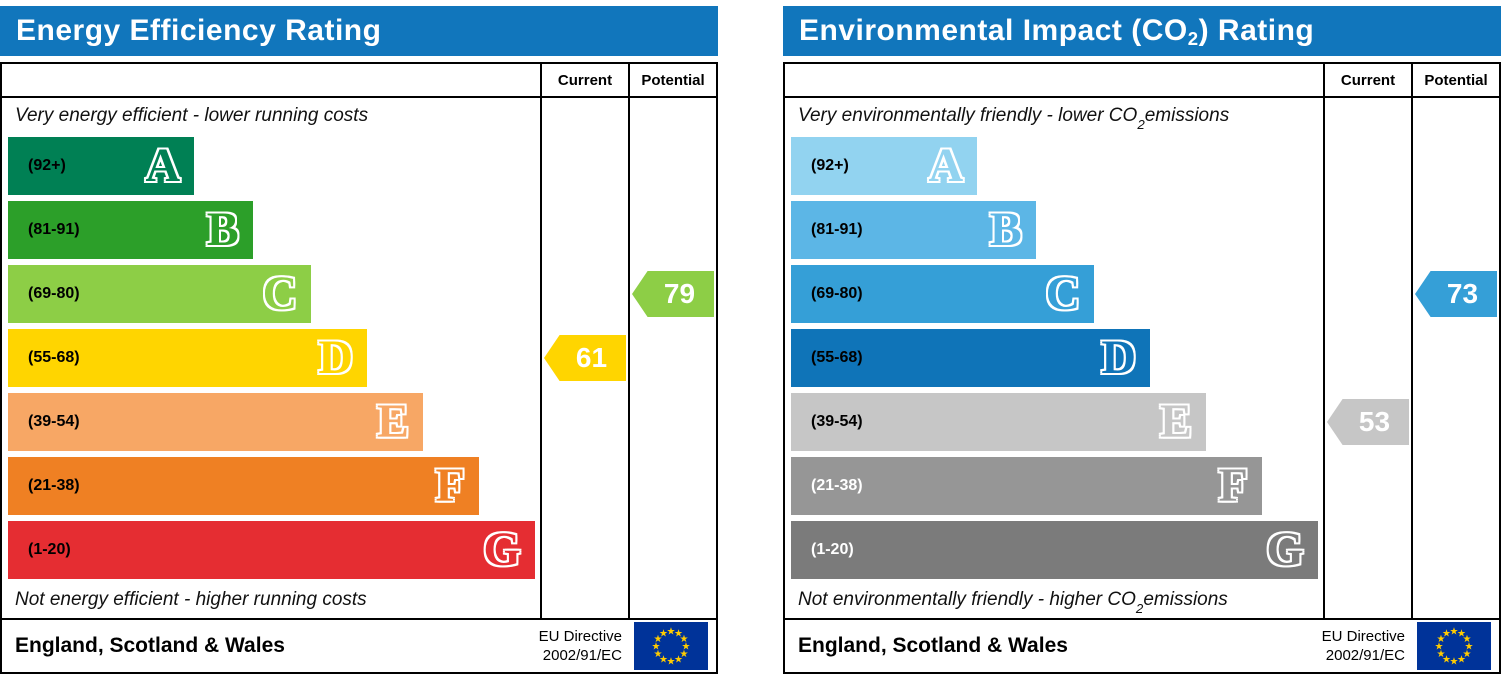 The image size is (1501, 675). Describe the element at coordinates (336, 357) in the screenshot. I see `band-letter: D` at that location.